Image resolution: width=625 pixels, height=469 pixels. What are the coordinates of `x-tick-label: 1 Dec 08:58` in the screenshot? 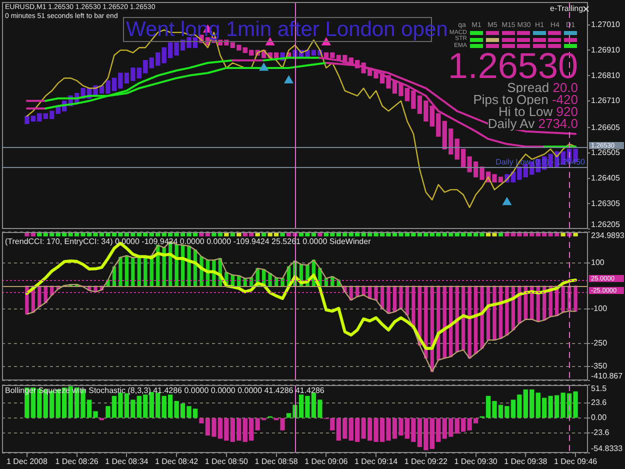 It's located at (276, 461).